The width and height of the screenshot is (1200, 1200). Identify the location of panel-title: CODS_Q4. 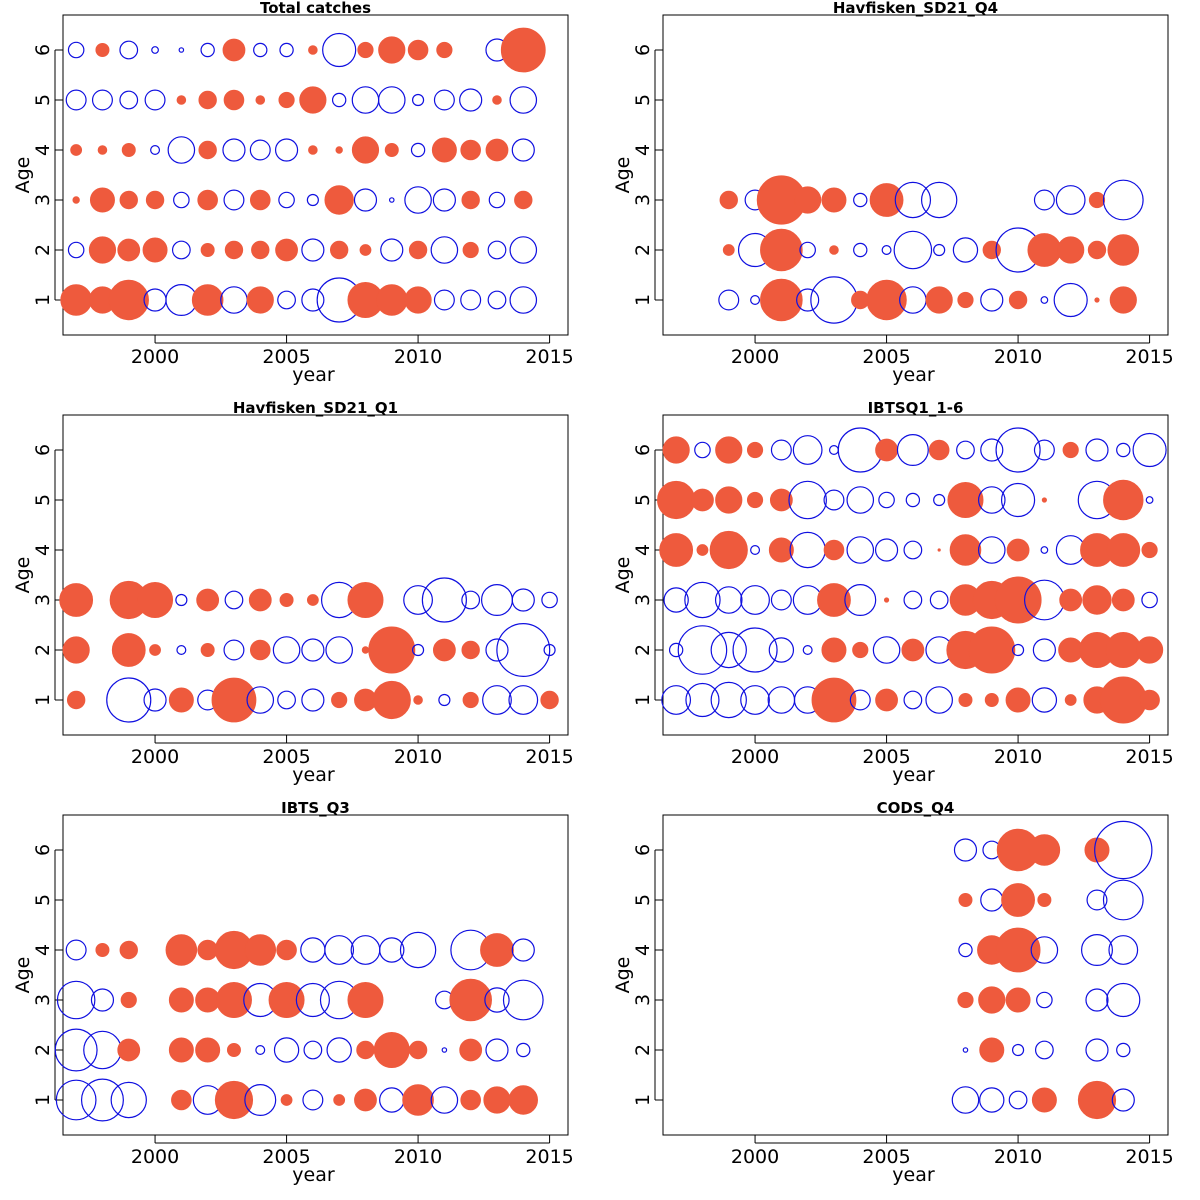
(916, 808).